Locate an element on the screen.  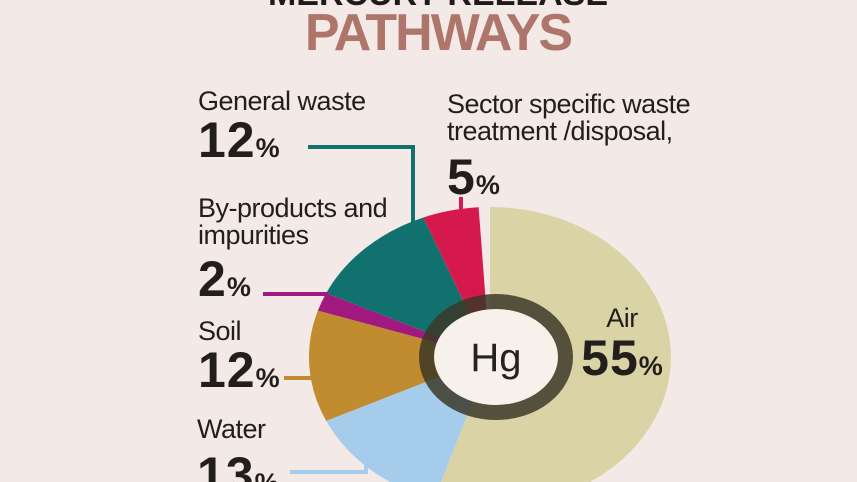
title-line-pathways: PATHWAYS is located at coordinates (438, 33).